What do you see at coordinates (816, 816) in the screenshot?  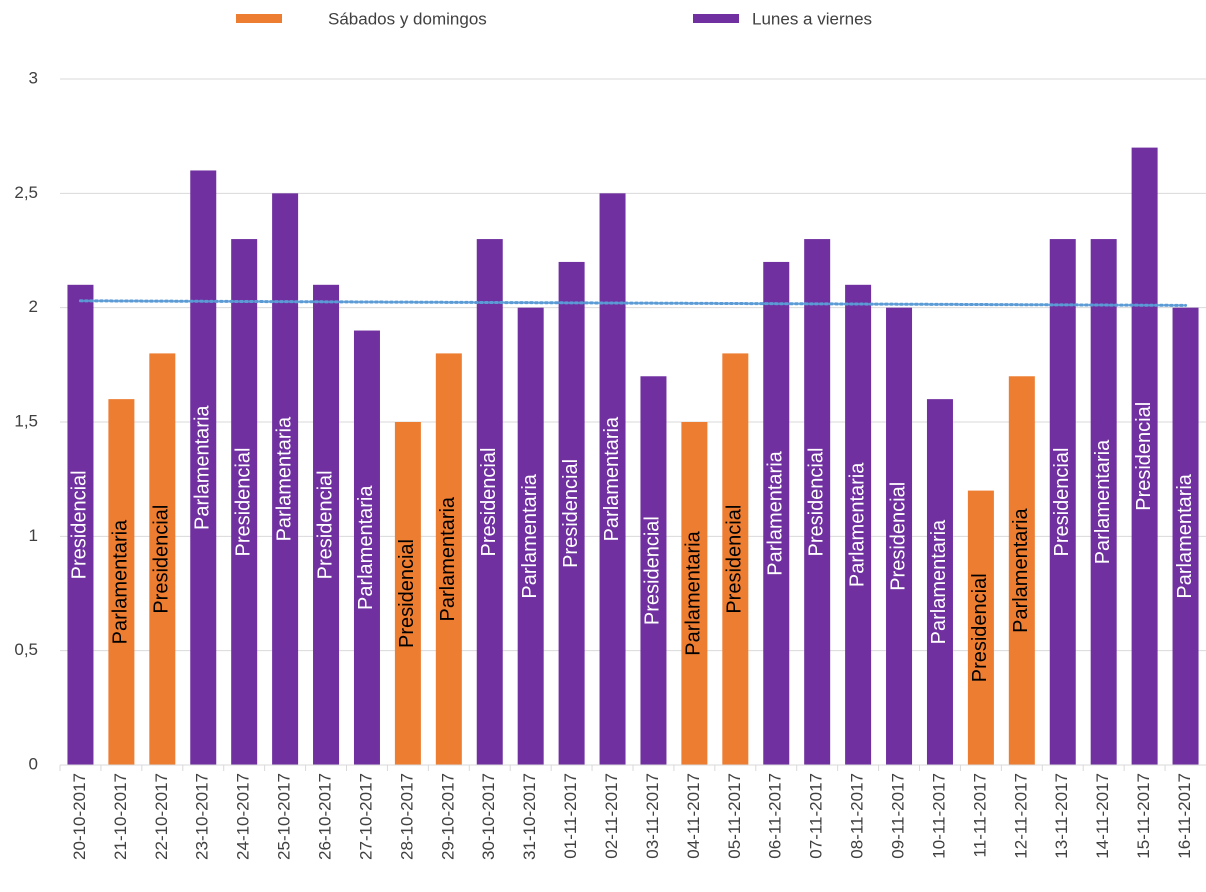 I see `x-tick-label: 07-11-2017` at bounding box center [816, 816].